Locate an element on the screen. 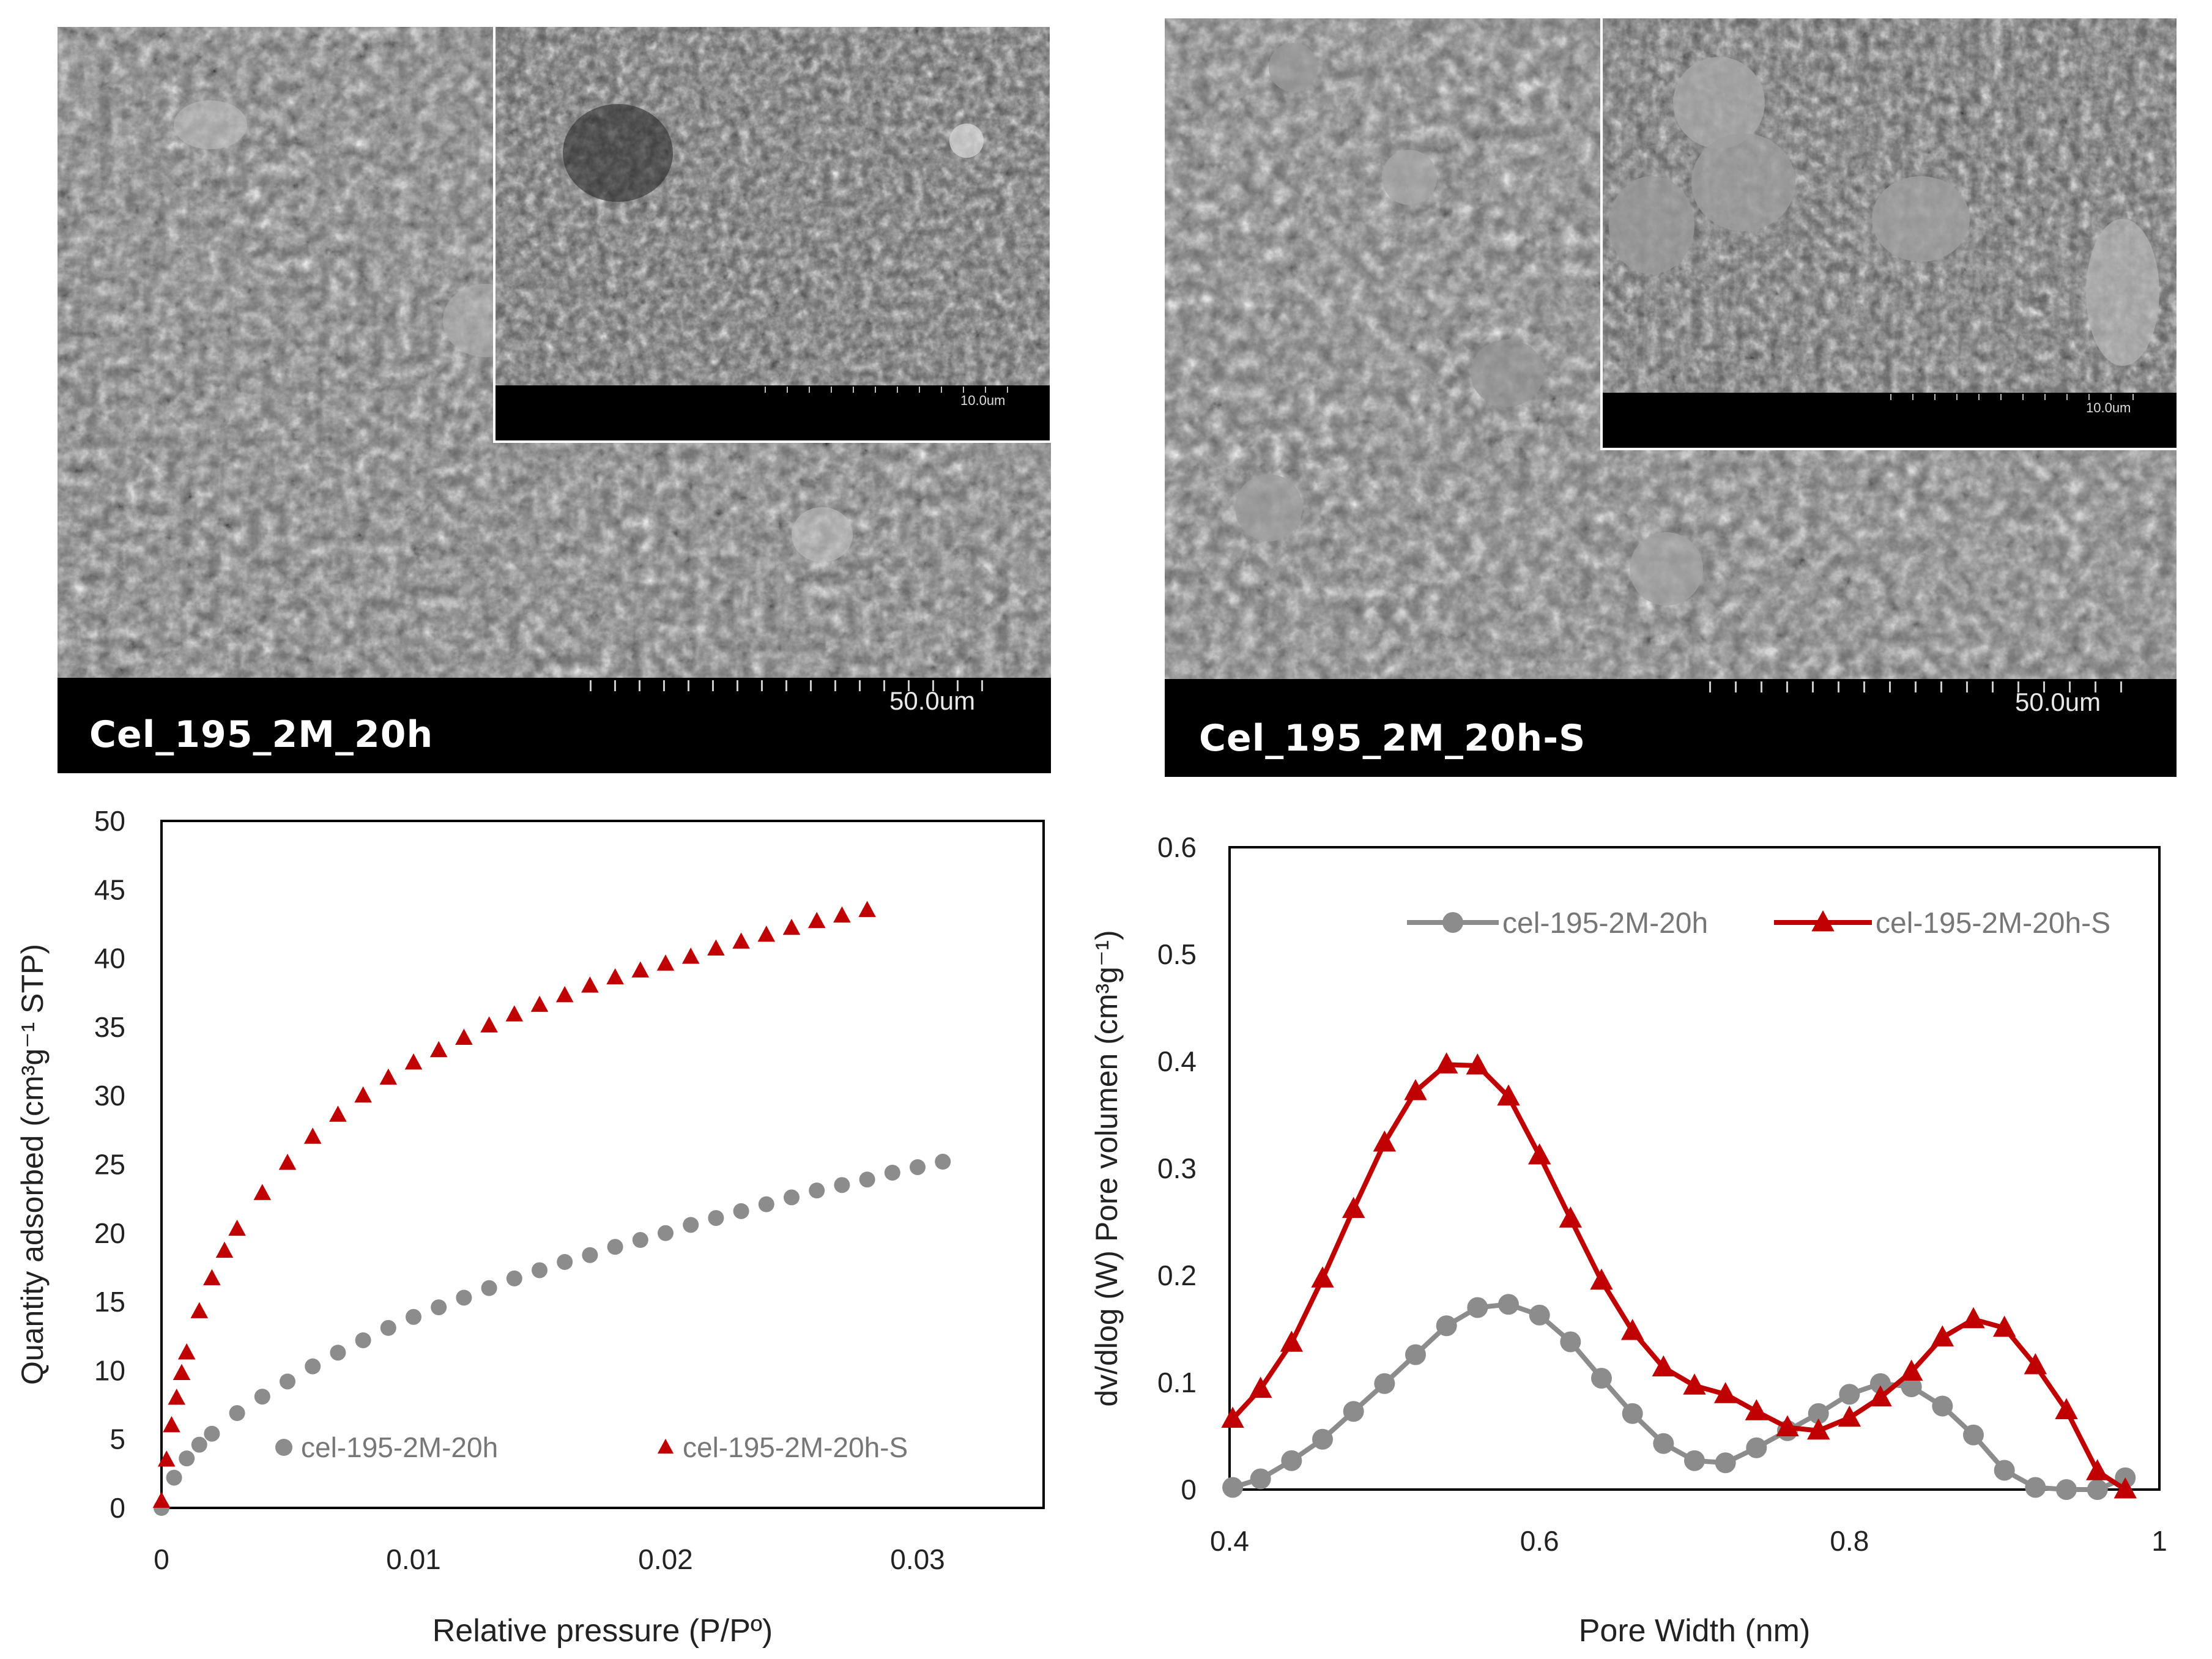  pore-xtick-label: 0.4 is located at coordinates (1229, 1541).